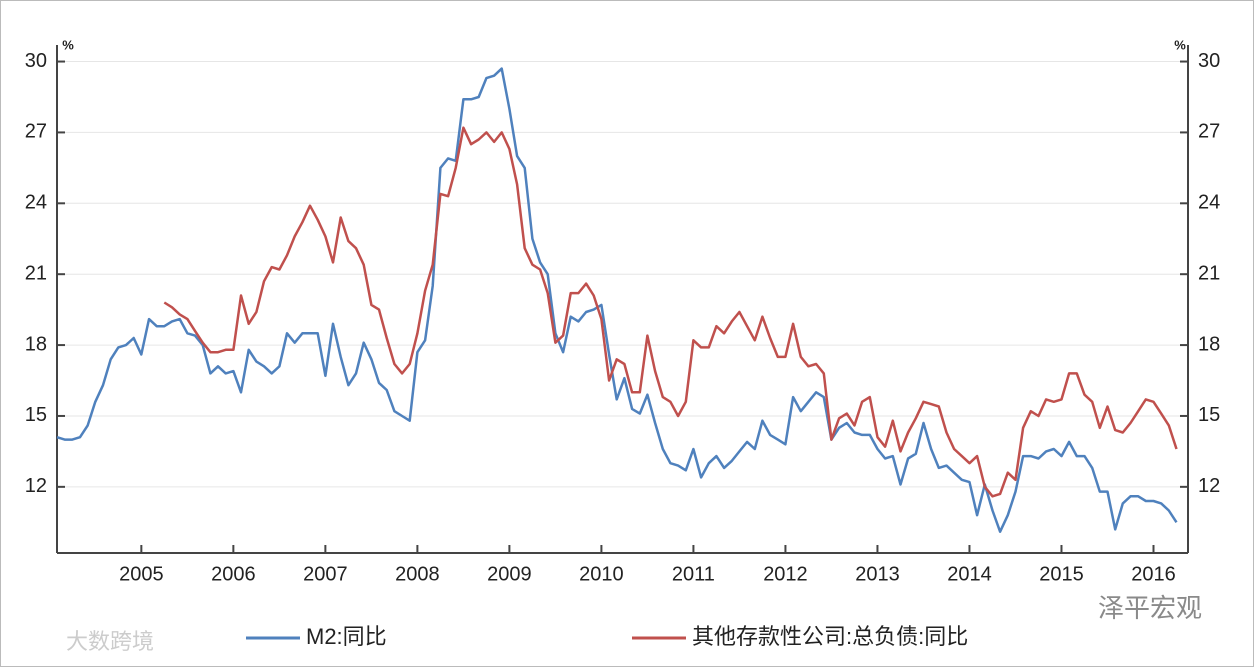  I want to click on x-tick-label: 2015, so click(1061, 574).